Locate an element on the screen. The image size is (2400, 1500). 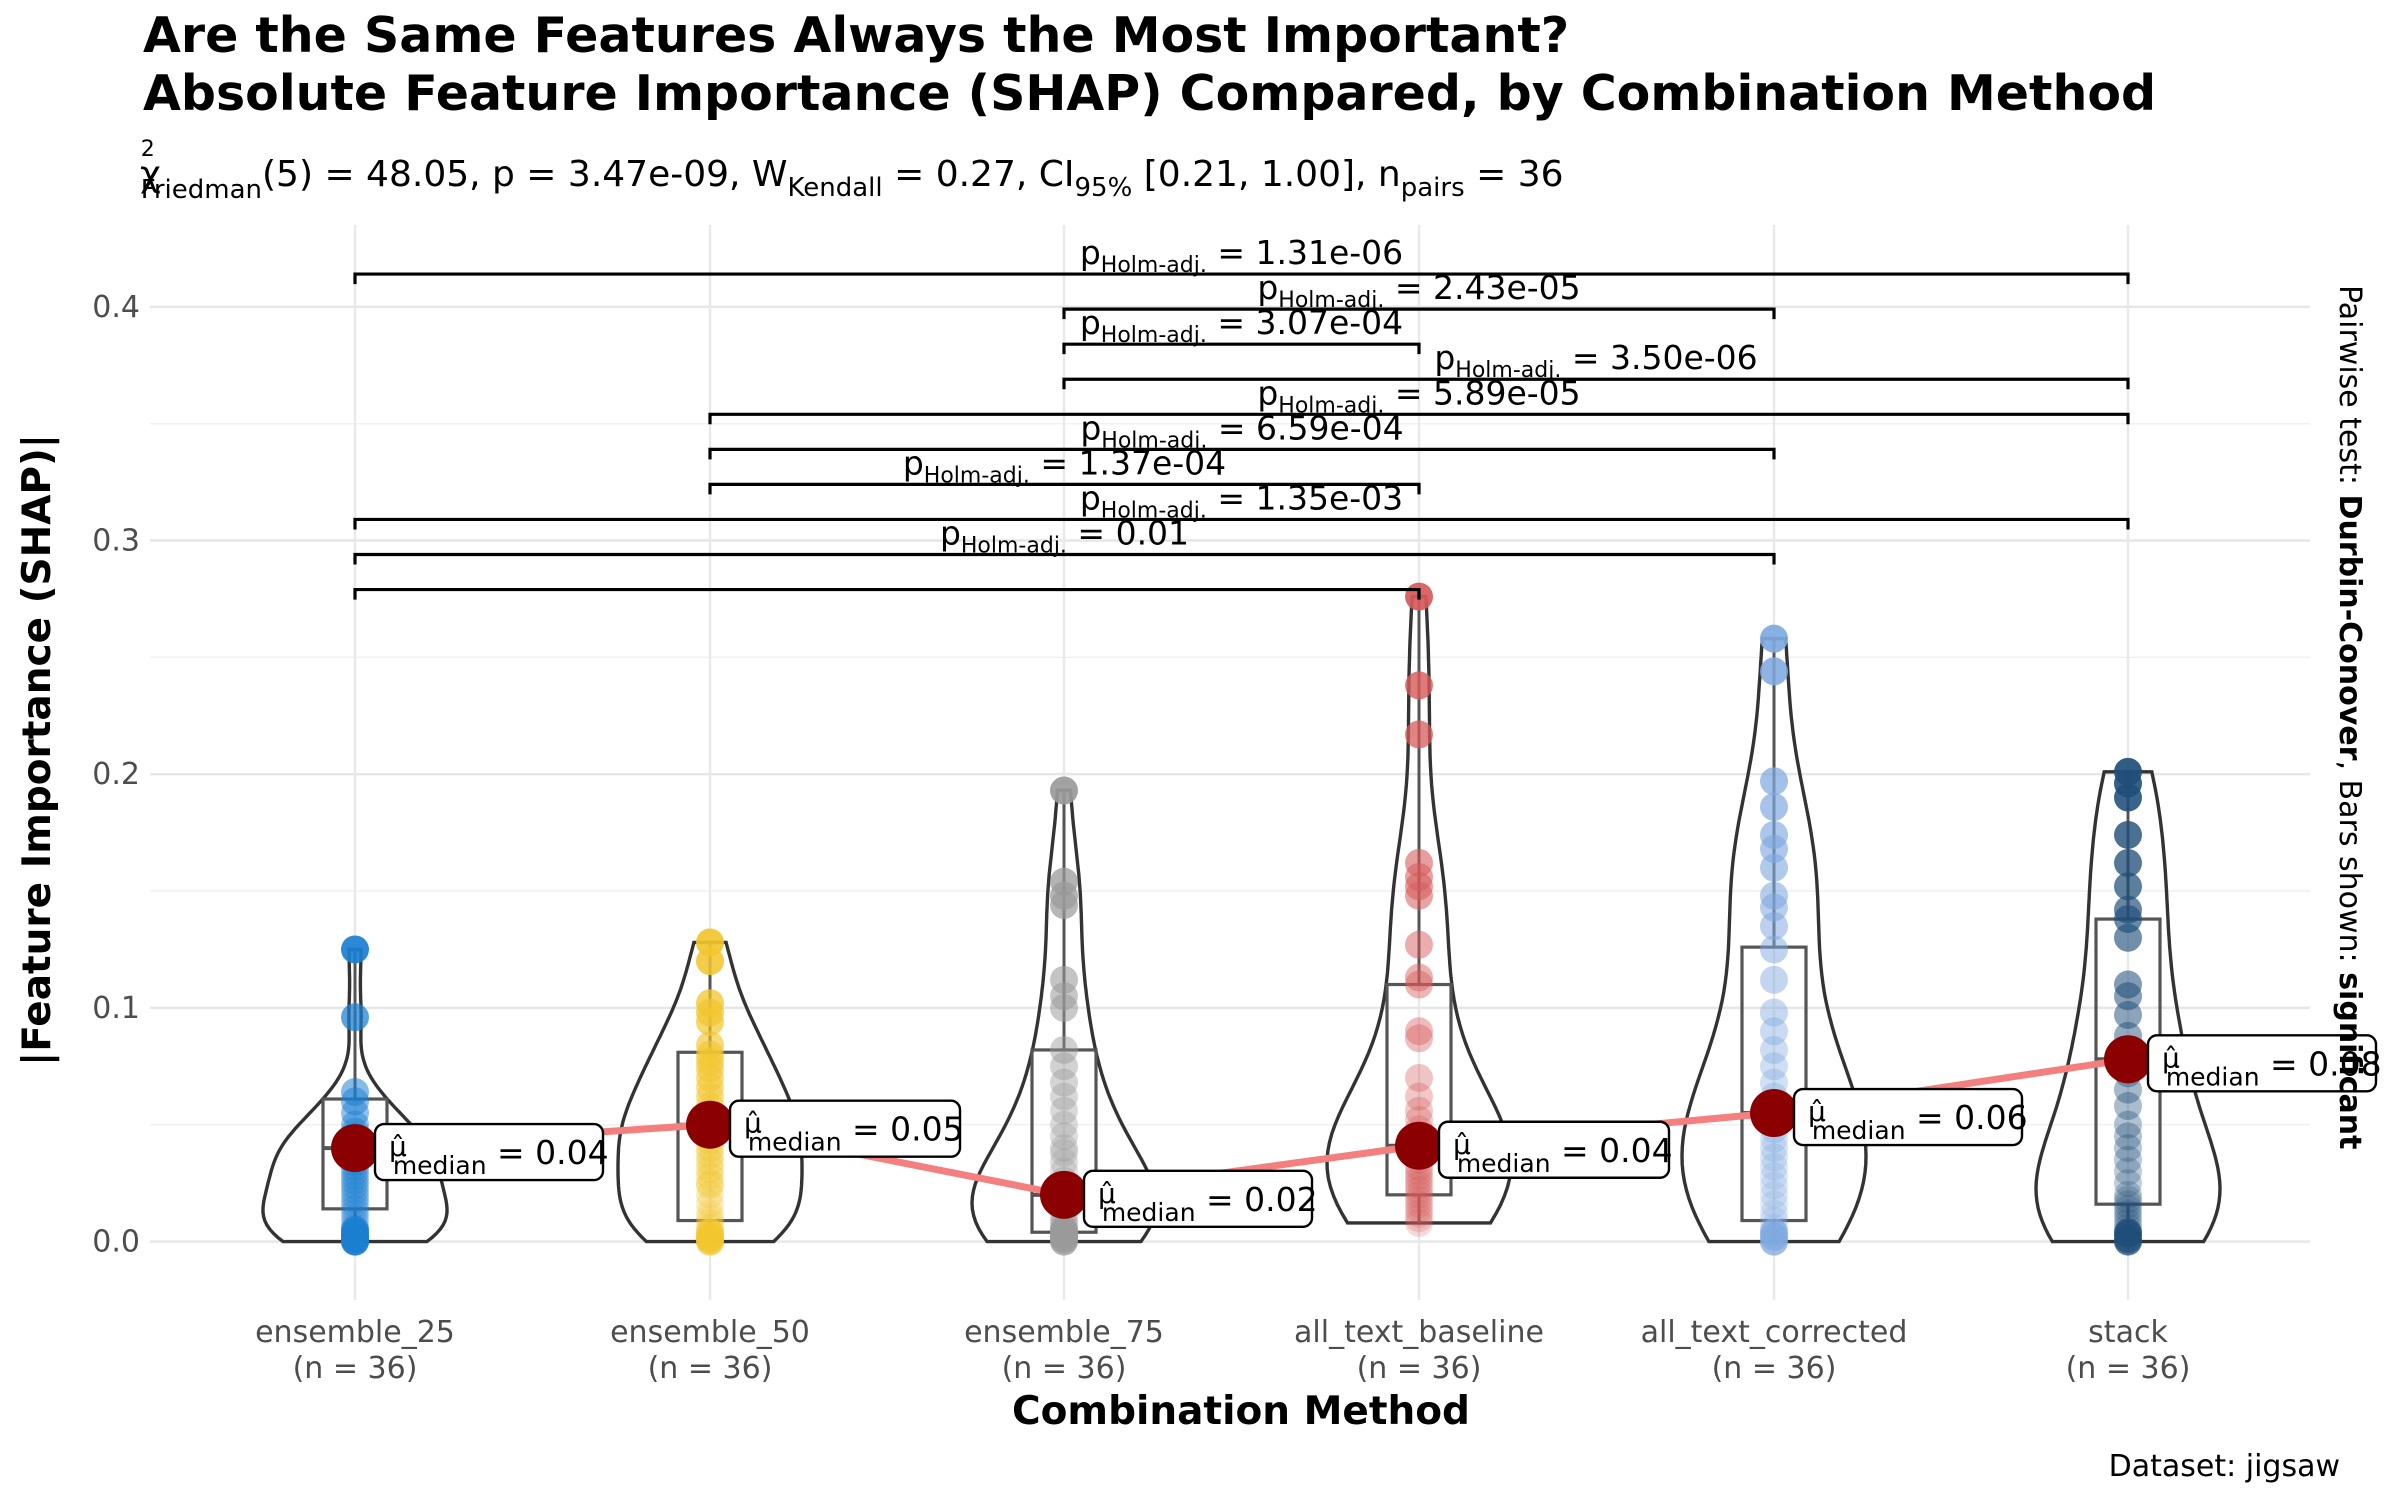
bracket-p-label: pHolm-adj. = 1.35e-03 is located at coordinates (1241, 500).